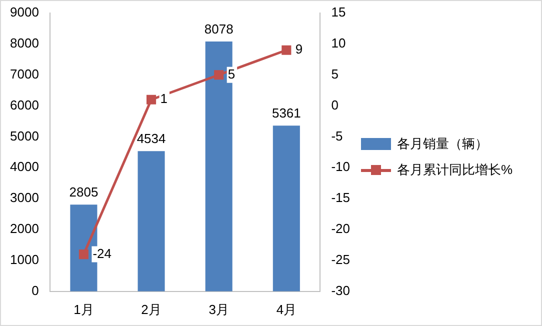 The width and height of the screenshot is (542, 326). I want to click on y2-tick-label: 0, so click(334, 104).